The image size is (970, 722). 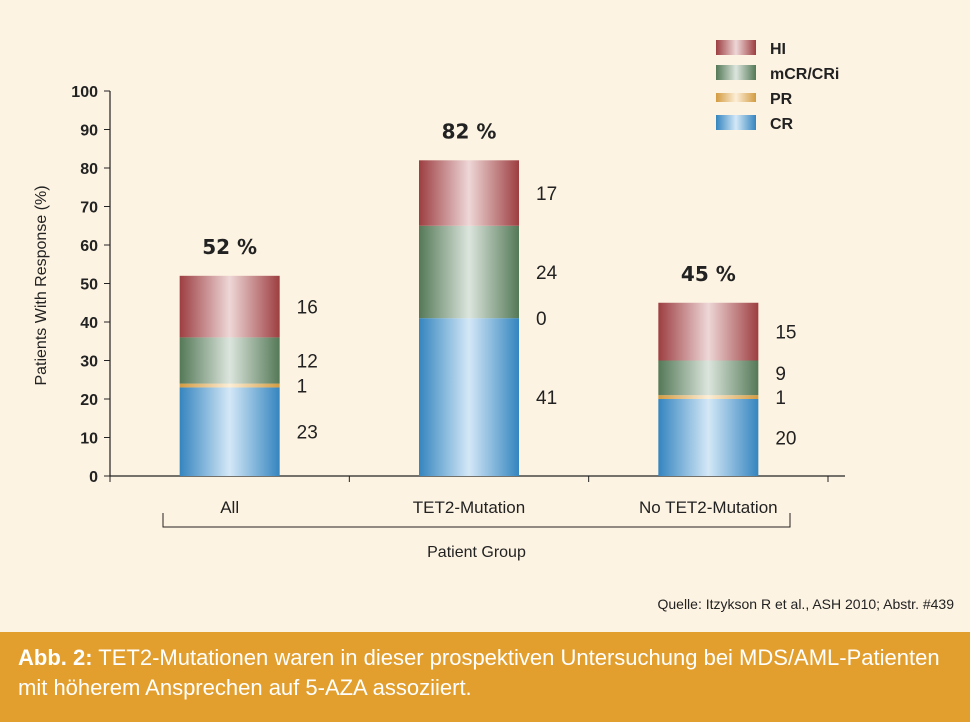 I want to click on data-label: 12, so click(x=307, y=362).